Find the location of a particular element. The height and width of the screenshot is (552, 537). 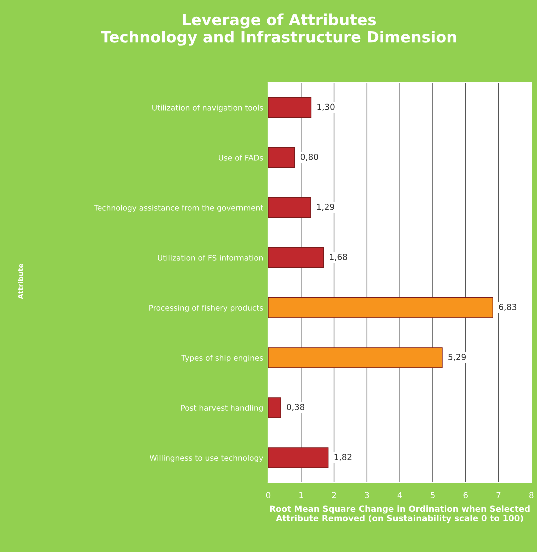

data-label: 5,29 is located at coordinates (457, 358).